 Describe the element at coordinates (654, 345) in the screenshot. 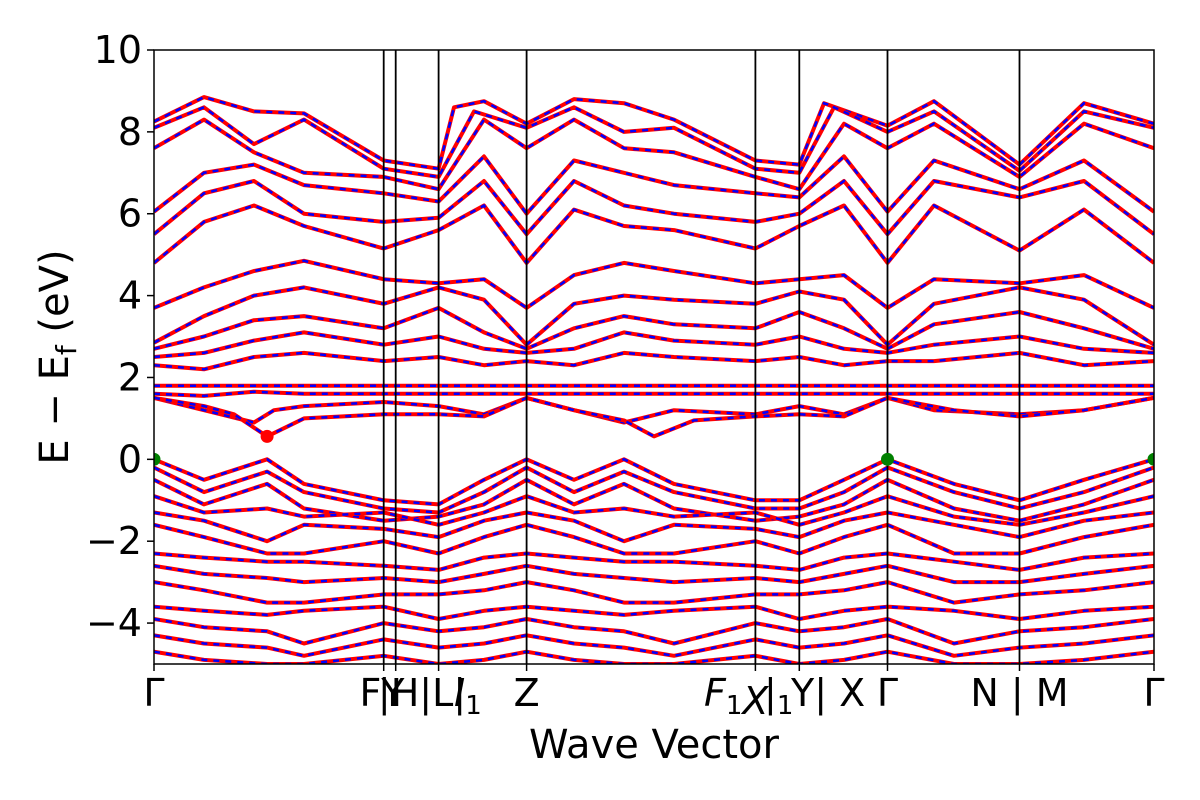

I see `band-9-dashed` at that location.